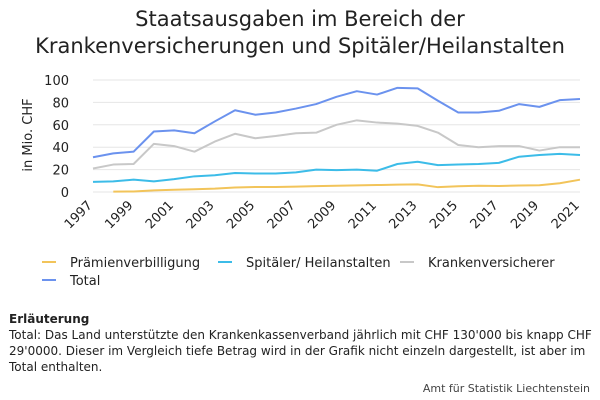 This screenshot has width=600, height=400. I want to click on chart-title-line-1: Staatsausgaben im Bereich der, so click(300, 19).